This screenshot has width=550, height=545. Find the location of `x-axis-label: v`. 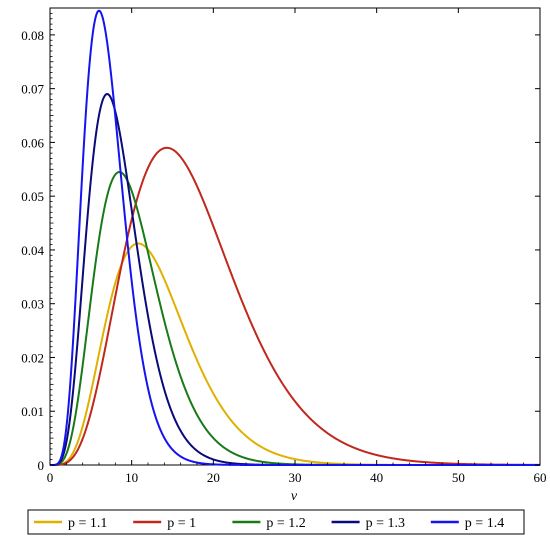

x-axis-label: v is located at coordinates (294, 496).